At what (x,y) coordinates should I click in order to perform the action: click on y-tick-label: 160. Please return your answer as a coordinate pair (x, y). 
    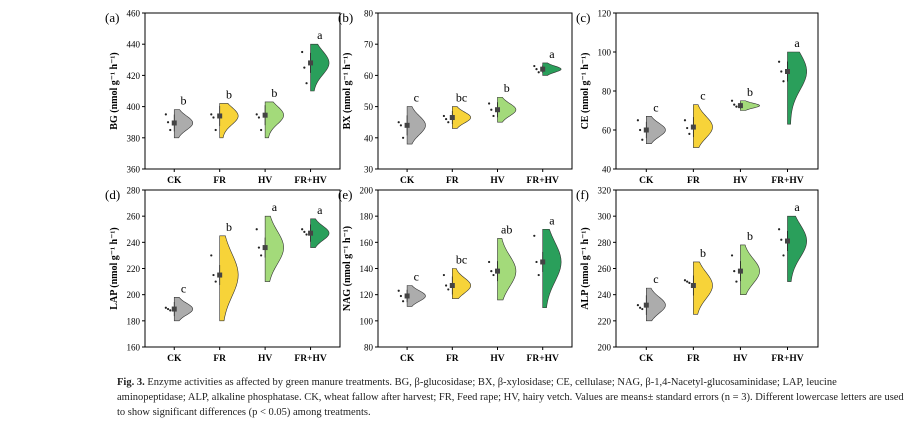
    Looking at the image, I should click on (367, 243).